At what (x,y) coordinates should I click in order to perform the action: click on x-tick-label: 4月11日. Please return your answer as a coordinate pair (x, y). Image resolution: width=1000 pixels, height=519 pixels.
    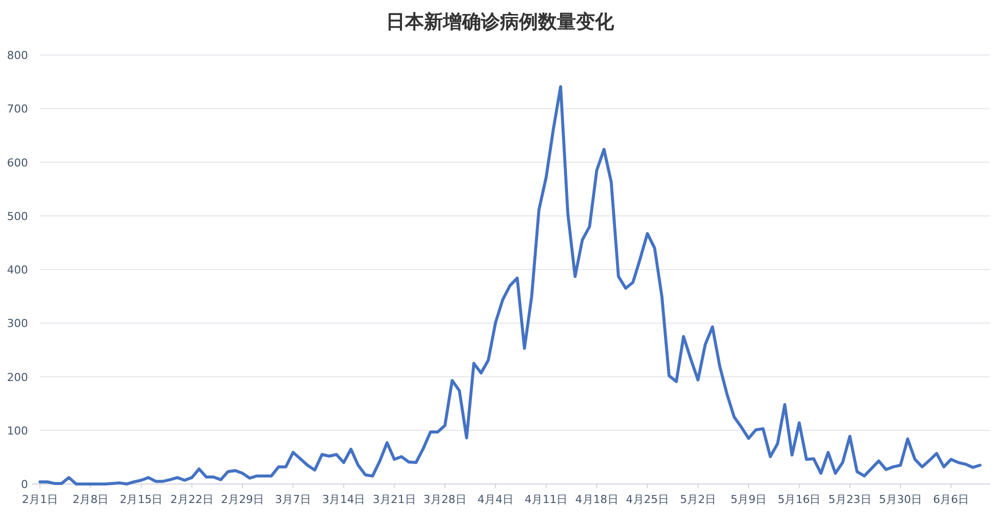
    Looking at the image, I should click on (546, 499).